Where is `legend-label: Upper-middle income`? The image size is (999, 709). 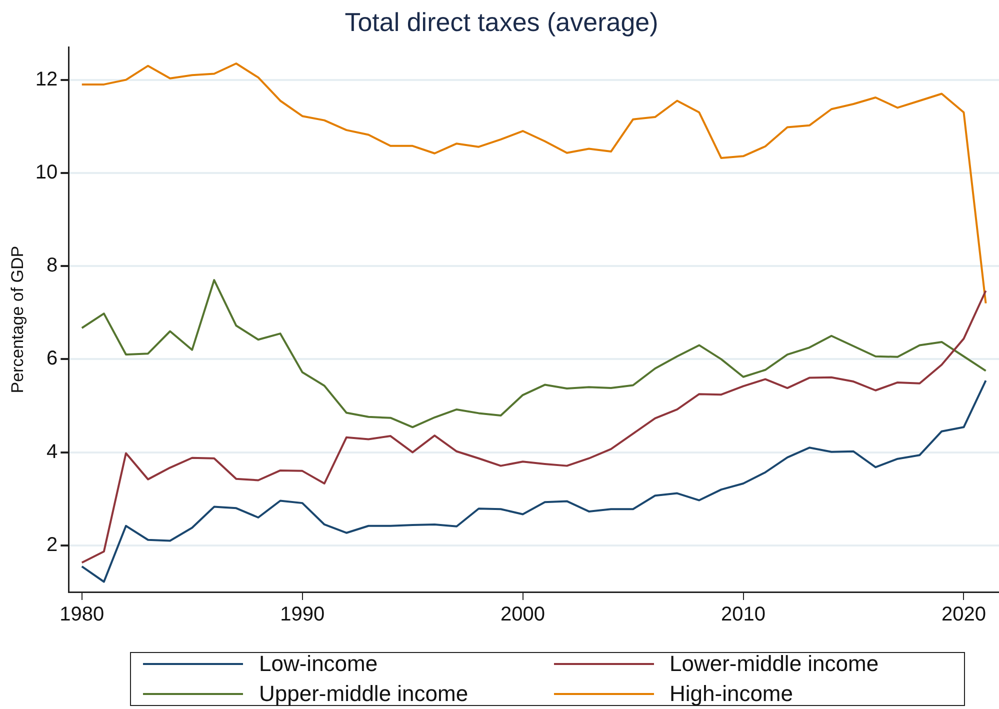
legend-label: Upper-middle income is located at coordinates (363, 694).